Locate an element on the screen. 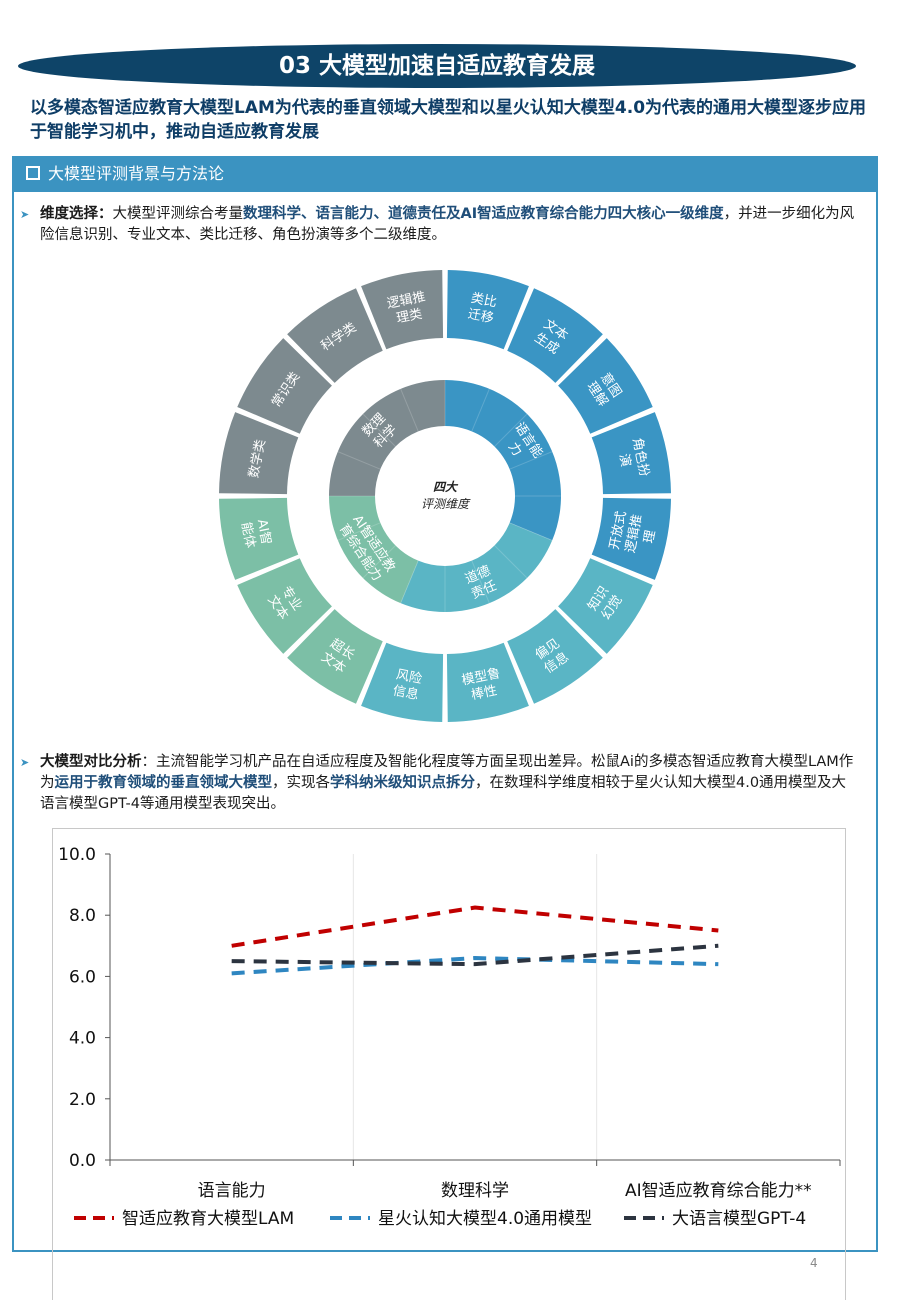  outer-segment-label: AI智能体 is located at coordinates (256, 534).